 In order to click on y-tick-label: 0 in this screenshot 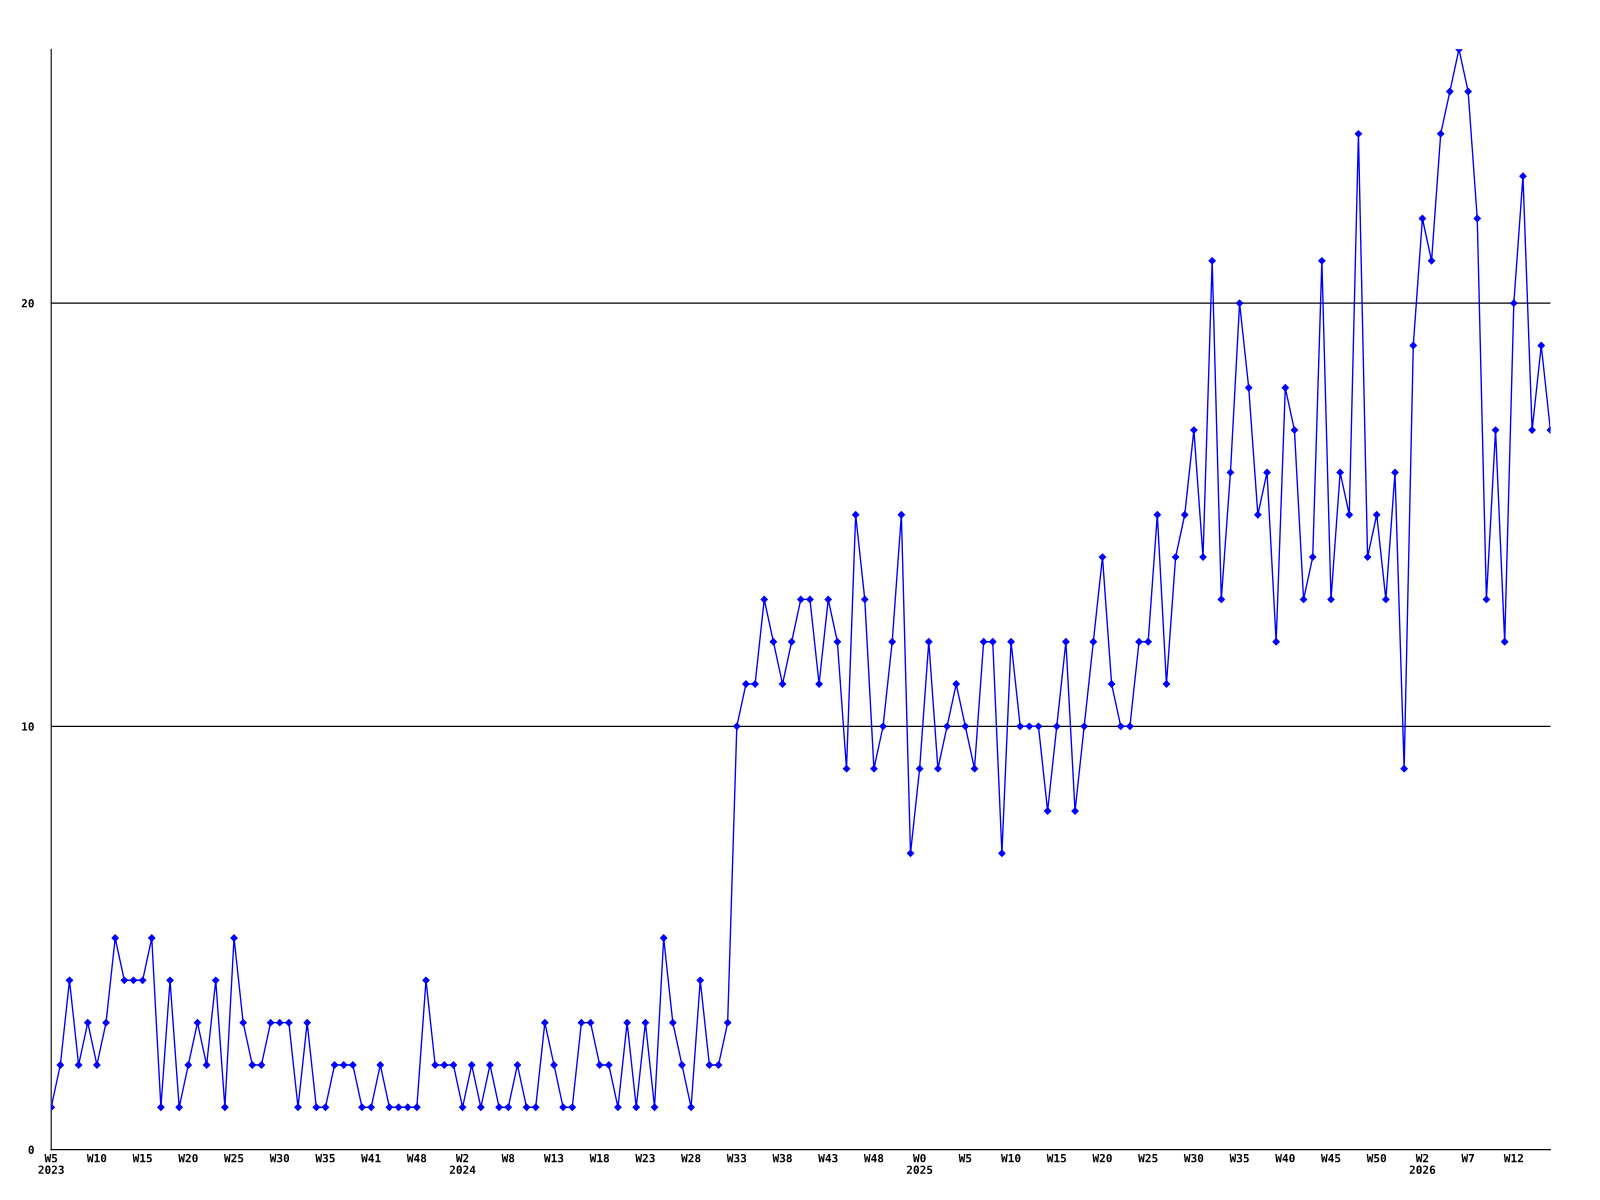, I will do `click(31, 1149)`.